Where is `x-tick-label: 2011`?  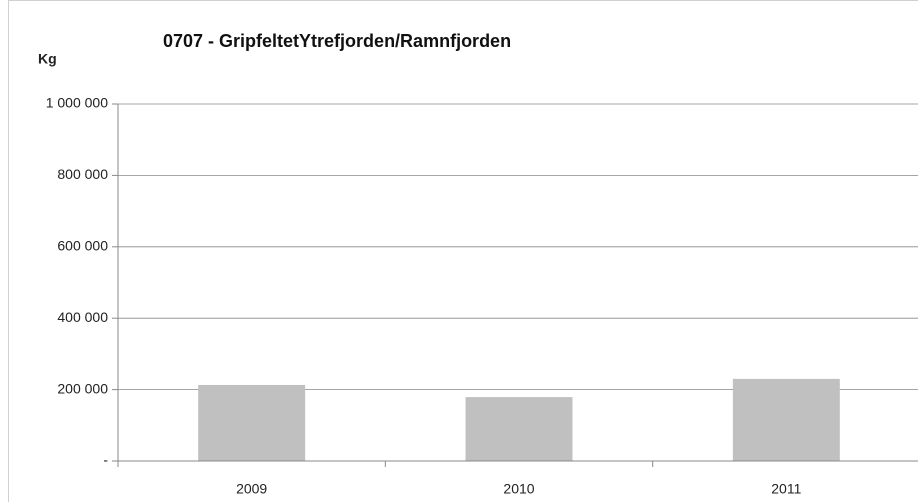 x-tick-label: 2011 is located at coordinates (786, 489).